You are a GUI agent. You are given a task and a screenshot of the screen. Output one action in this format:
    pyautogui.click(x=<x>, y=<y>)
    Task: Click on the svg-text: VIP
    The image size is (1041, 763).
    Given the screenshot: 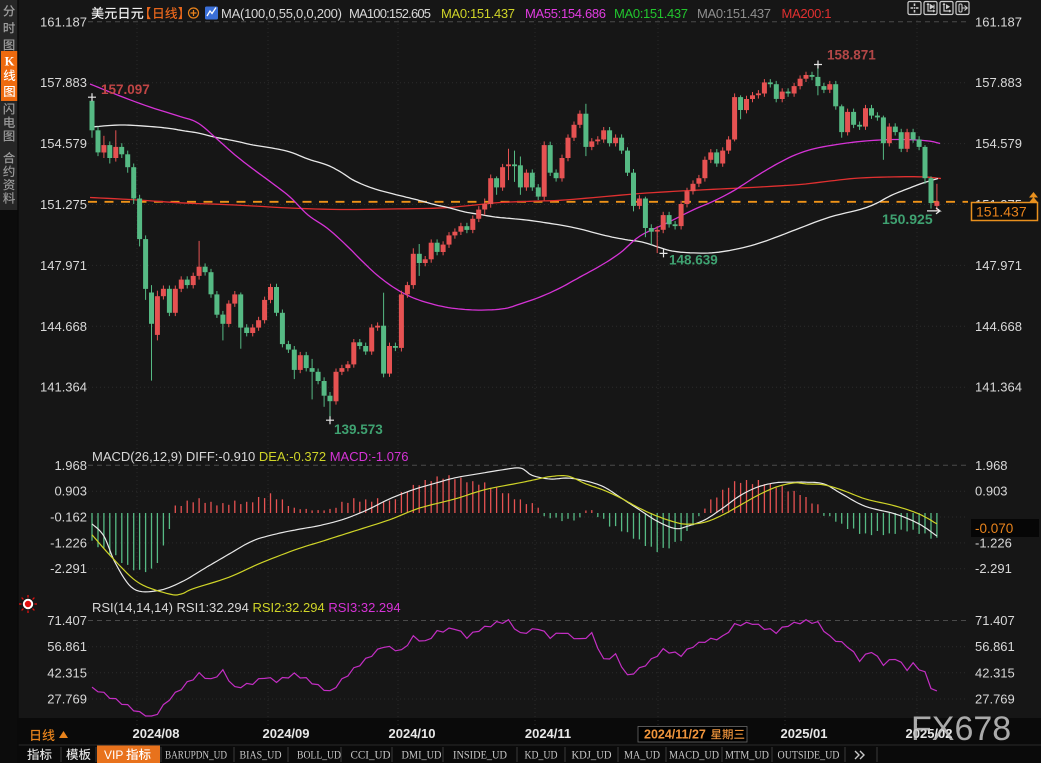 What is the action you would take?
    pyautogui.click(x=113, y=755)
    